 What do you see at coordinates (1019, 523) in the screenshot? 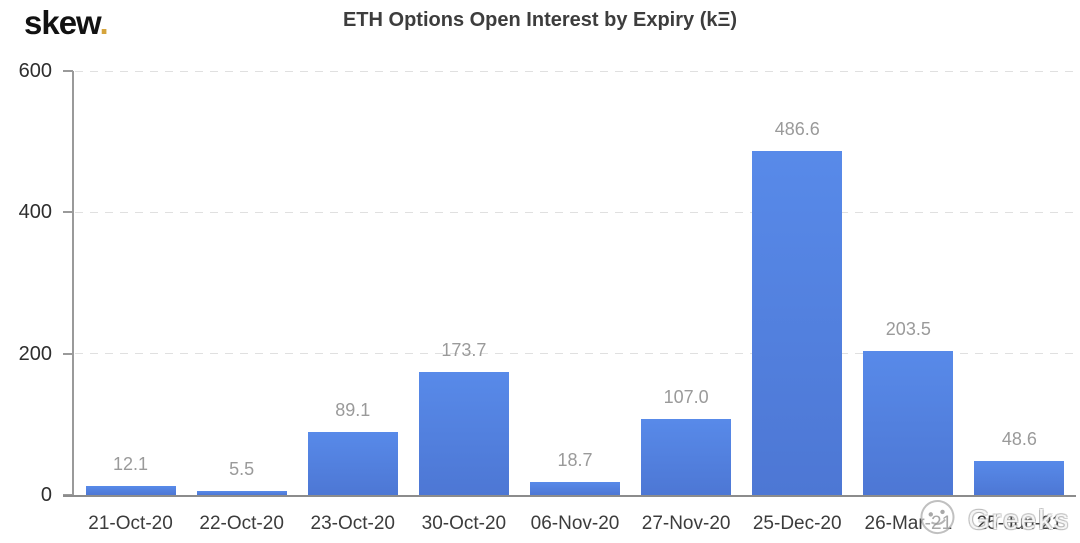
I see `x-axis-label: 25-Jun-21` at bounding box center [1019, 523].